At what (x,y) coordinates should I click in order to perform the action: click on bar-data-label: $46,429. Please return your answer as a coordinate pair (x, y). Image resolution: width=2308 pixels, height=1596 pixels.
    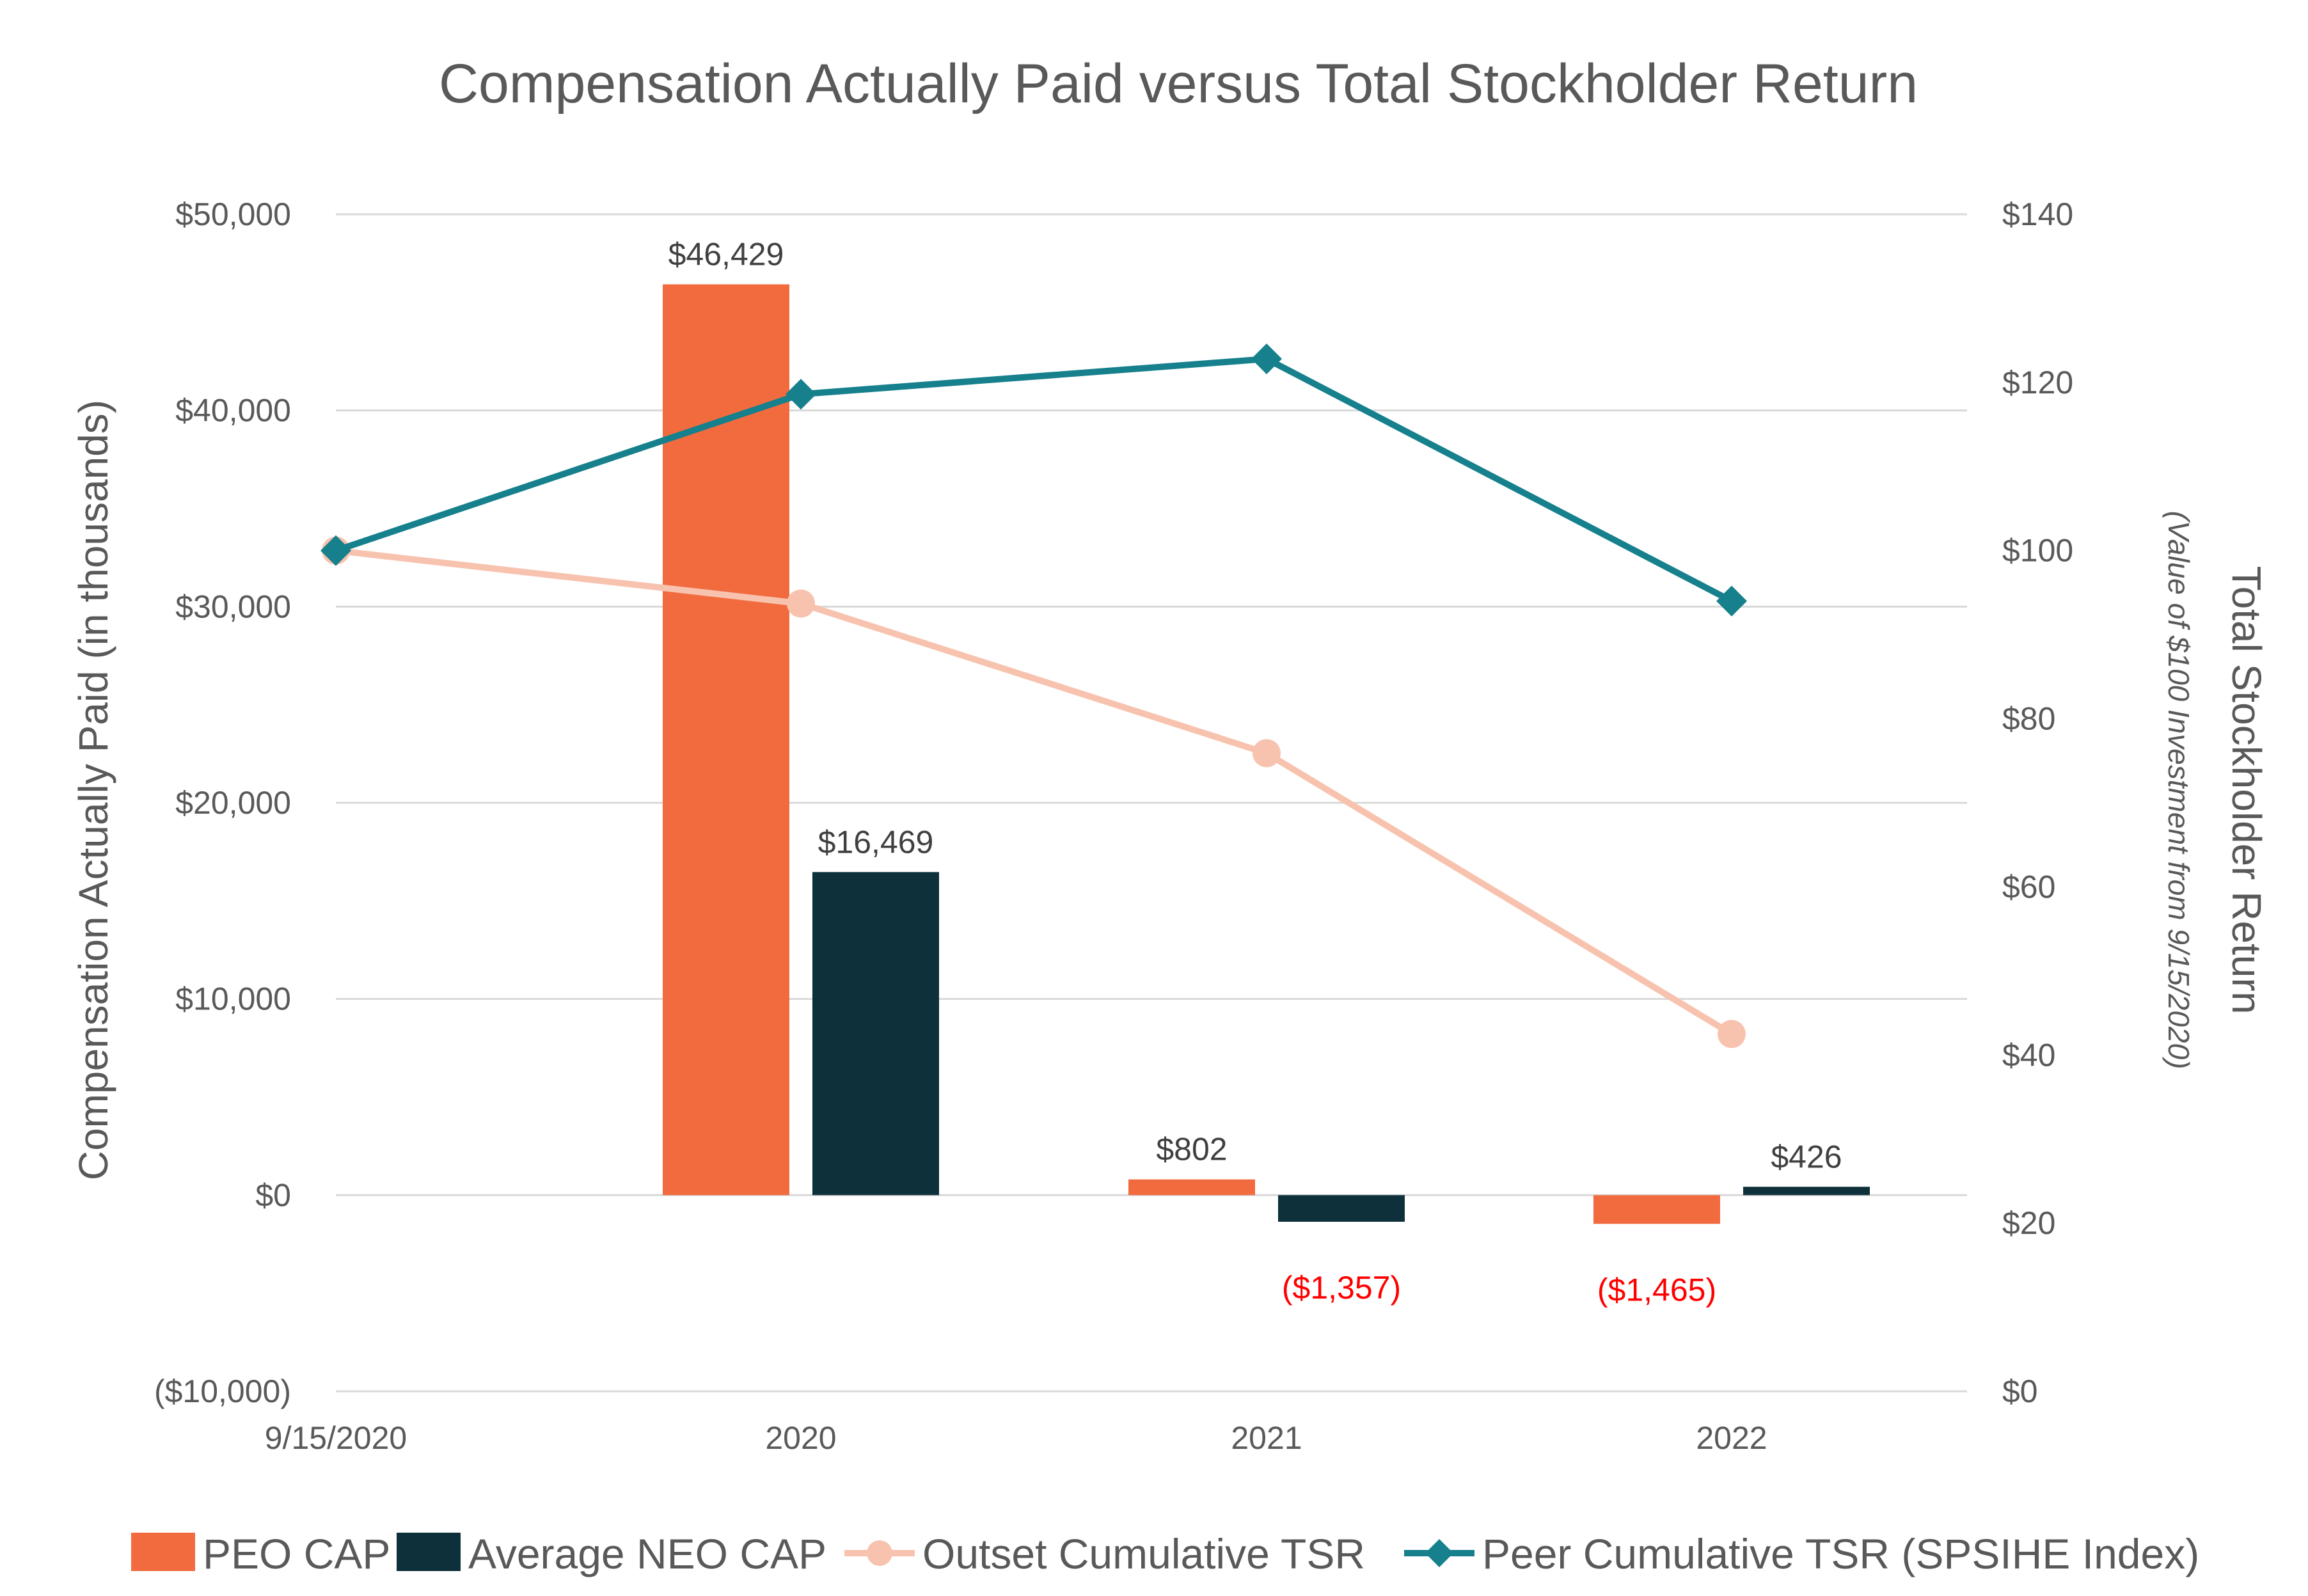
    Looking at the image, I should click on (726, 255).